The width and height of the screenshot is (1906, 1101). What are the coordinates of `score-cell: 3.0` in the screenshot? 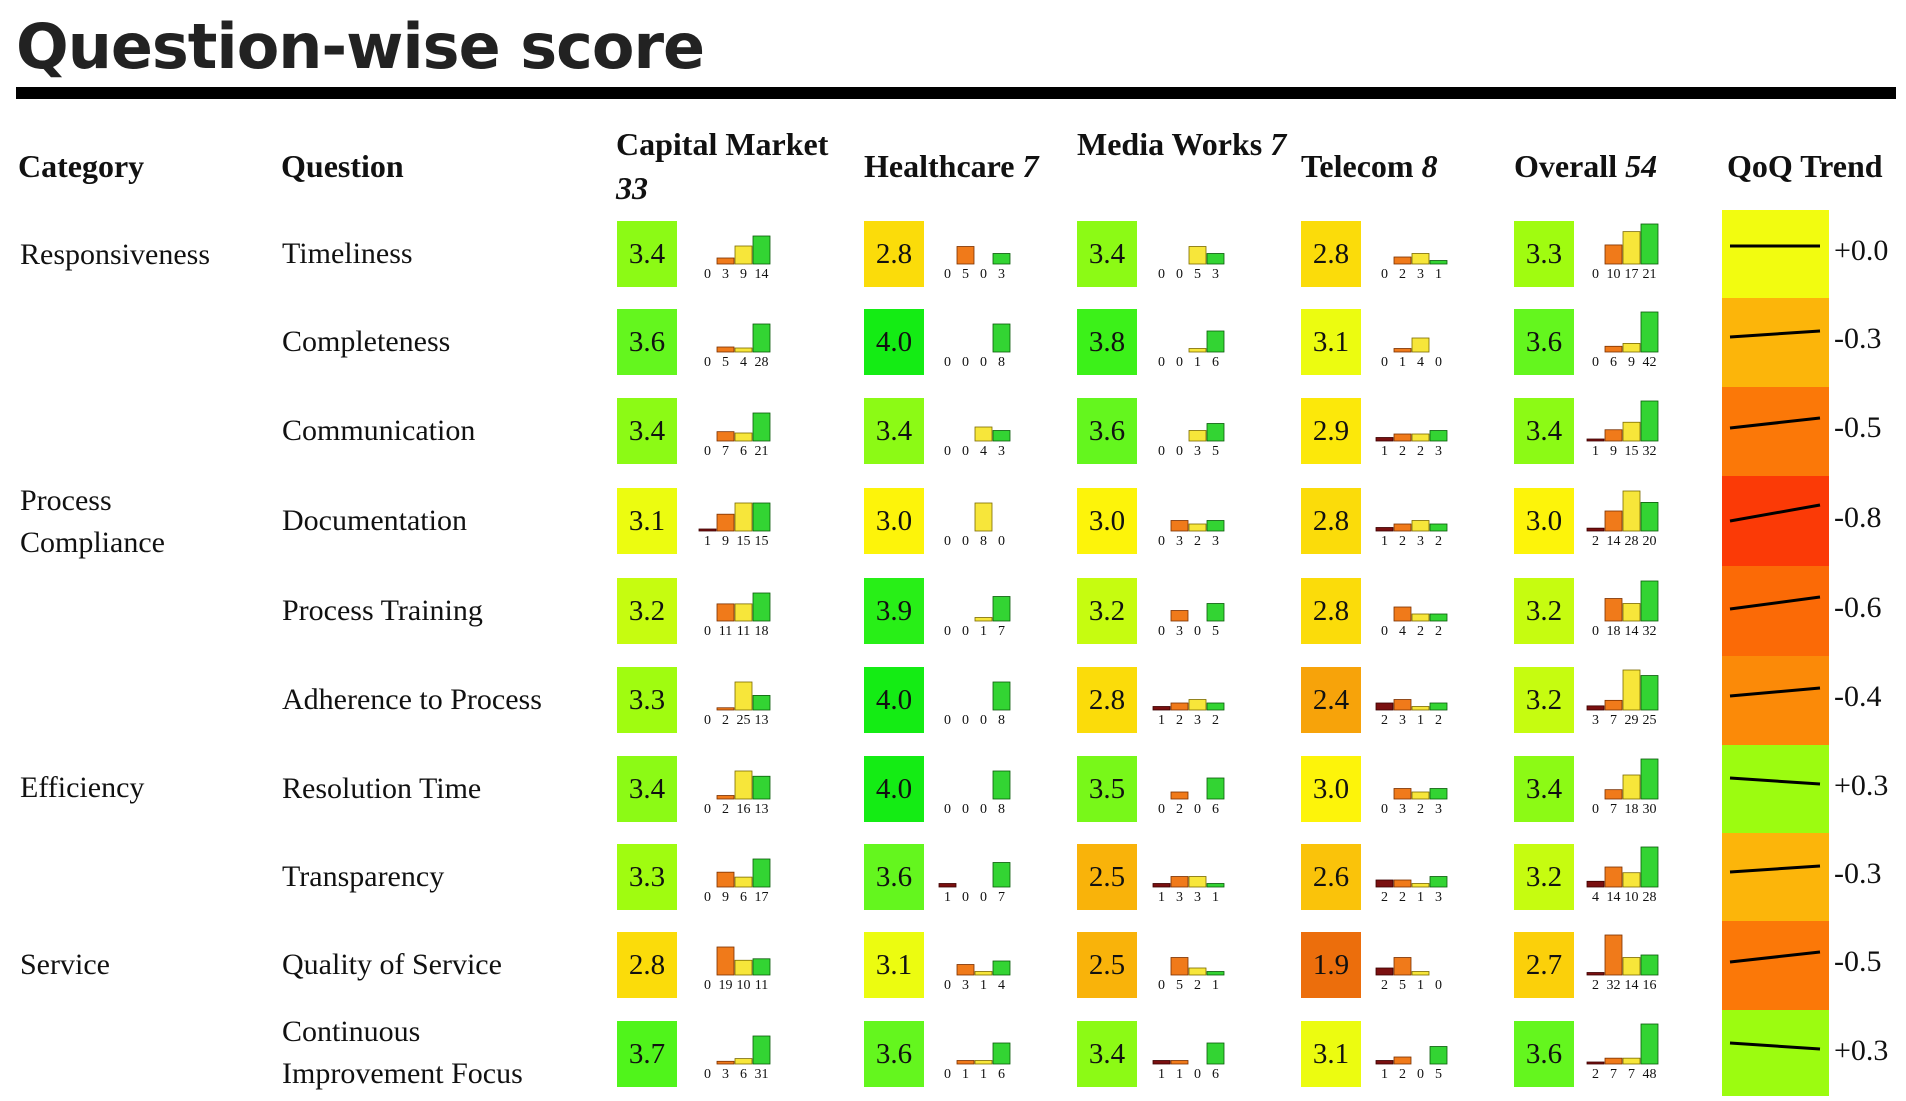 It's located at (1331, 789).